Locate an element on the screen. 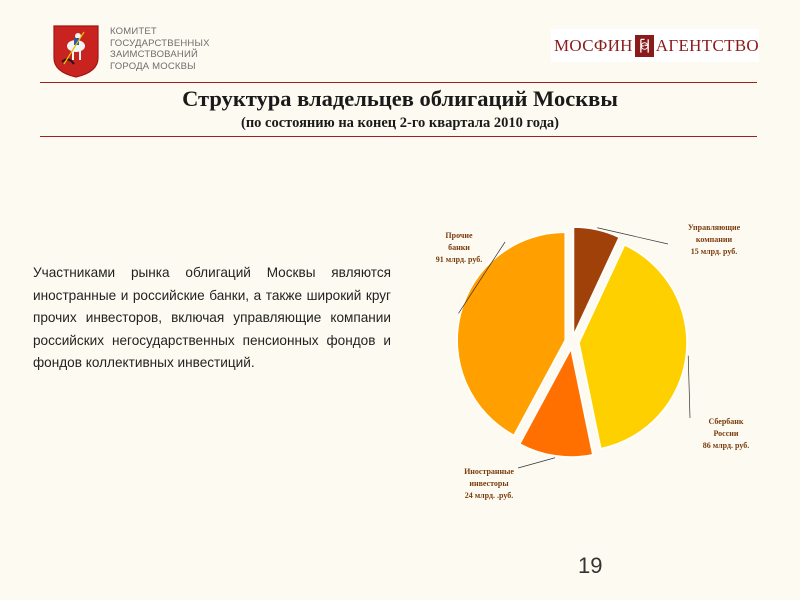 This screenshot has height=600, width=800. slice-label-management-companies: Управляющие компании 15 млрд. руб. is located at coordinates (714, 240).